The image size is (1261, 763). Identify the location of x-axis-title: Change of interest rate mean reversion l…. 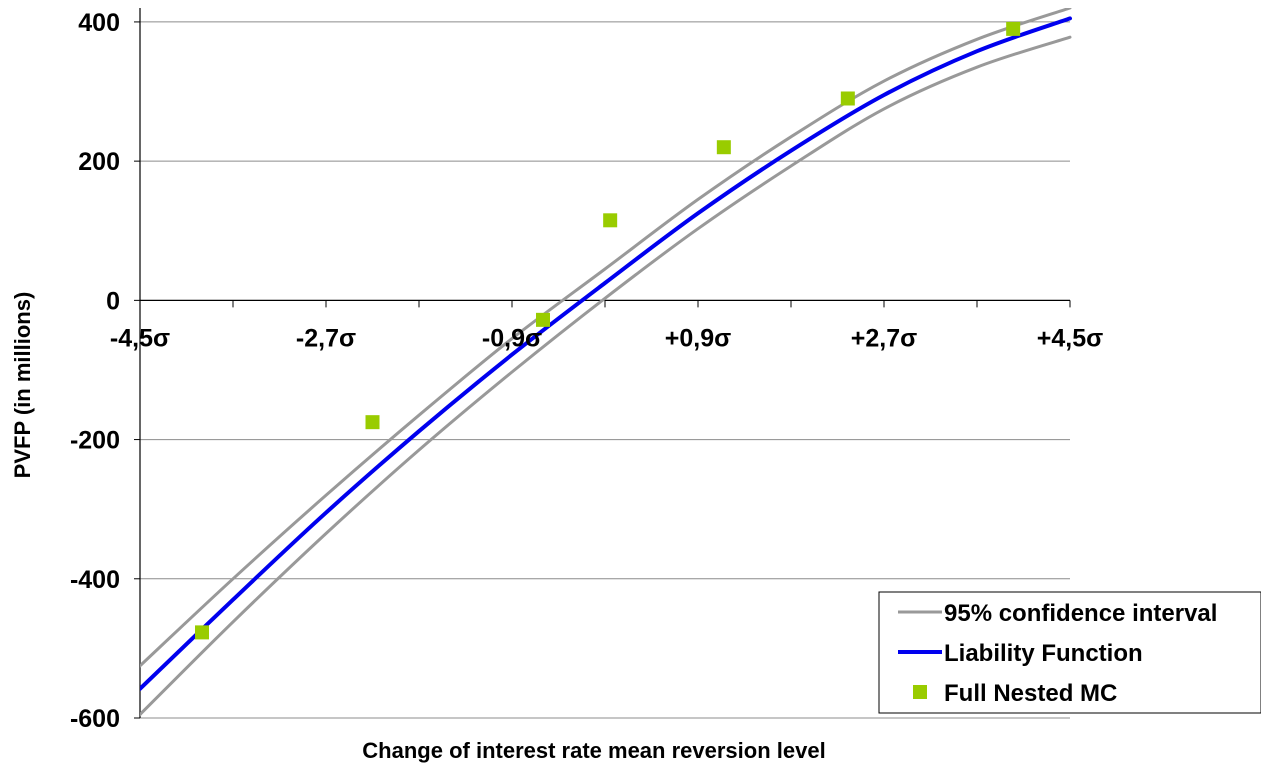
(593, 750).